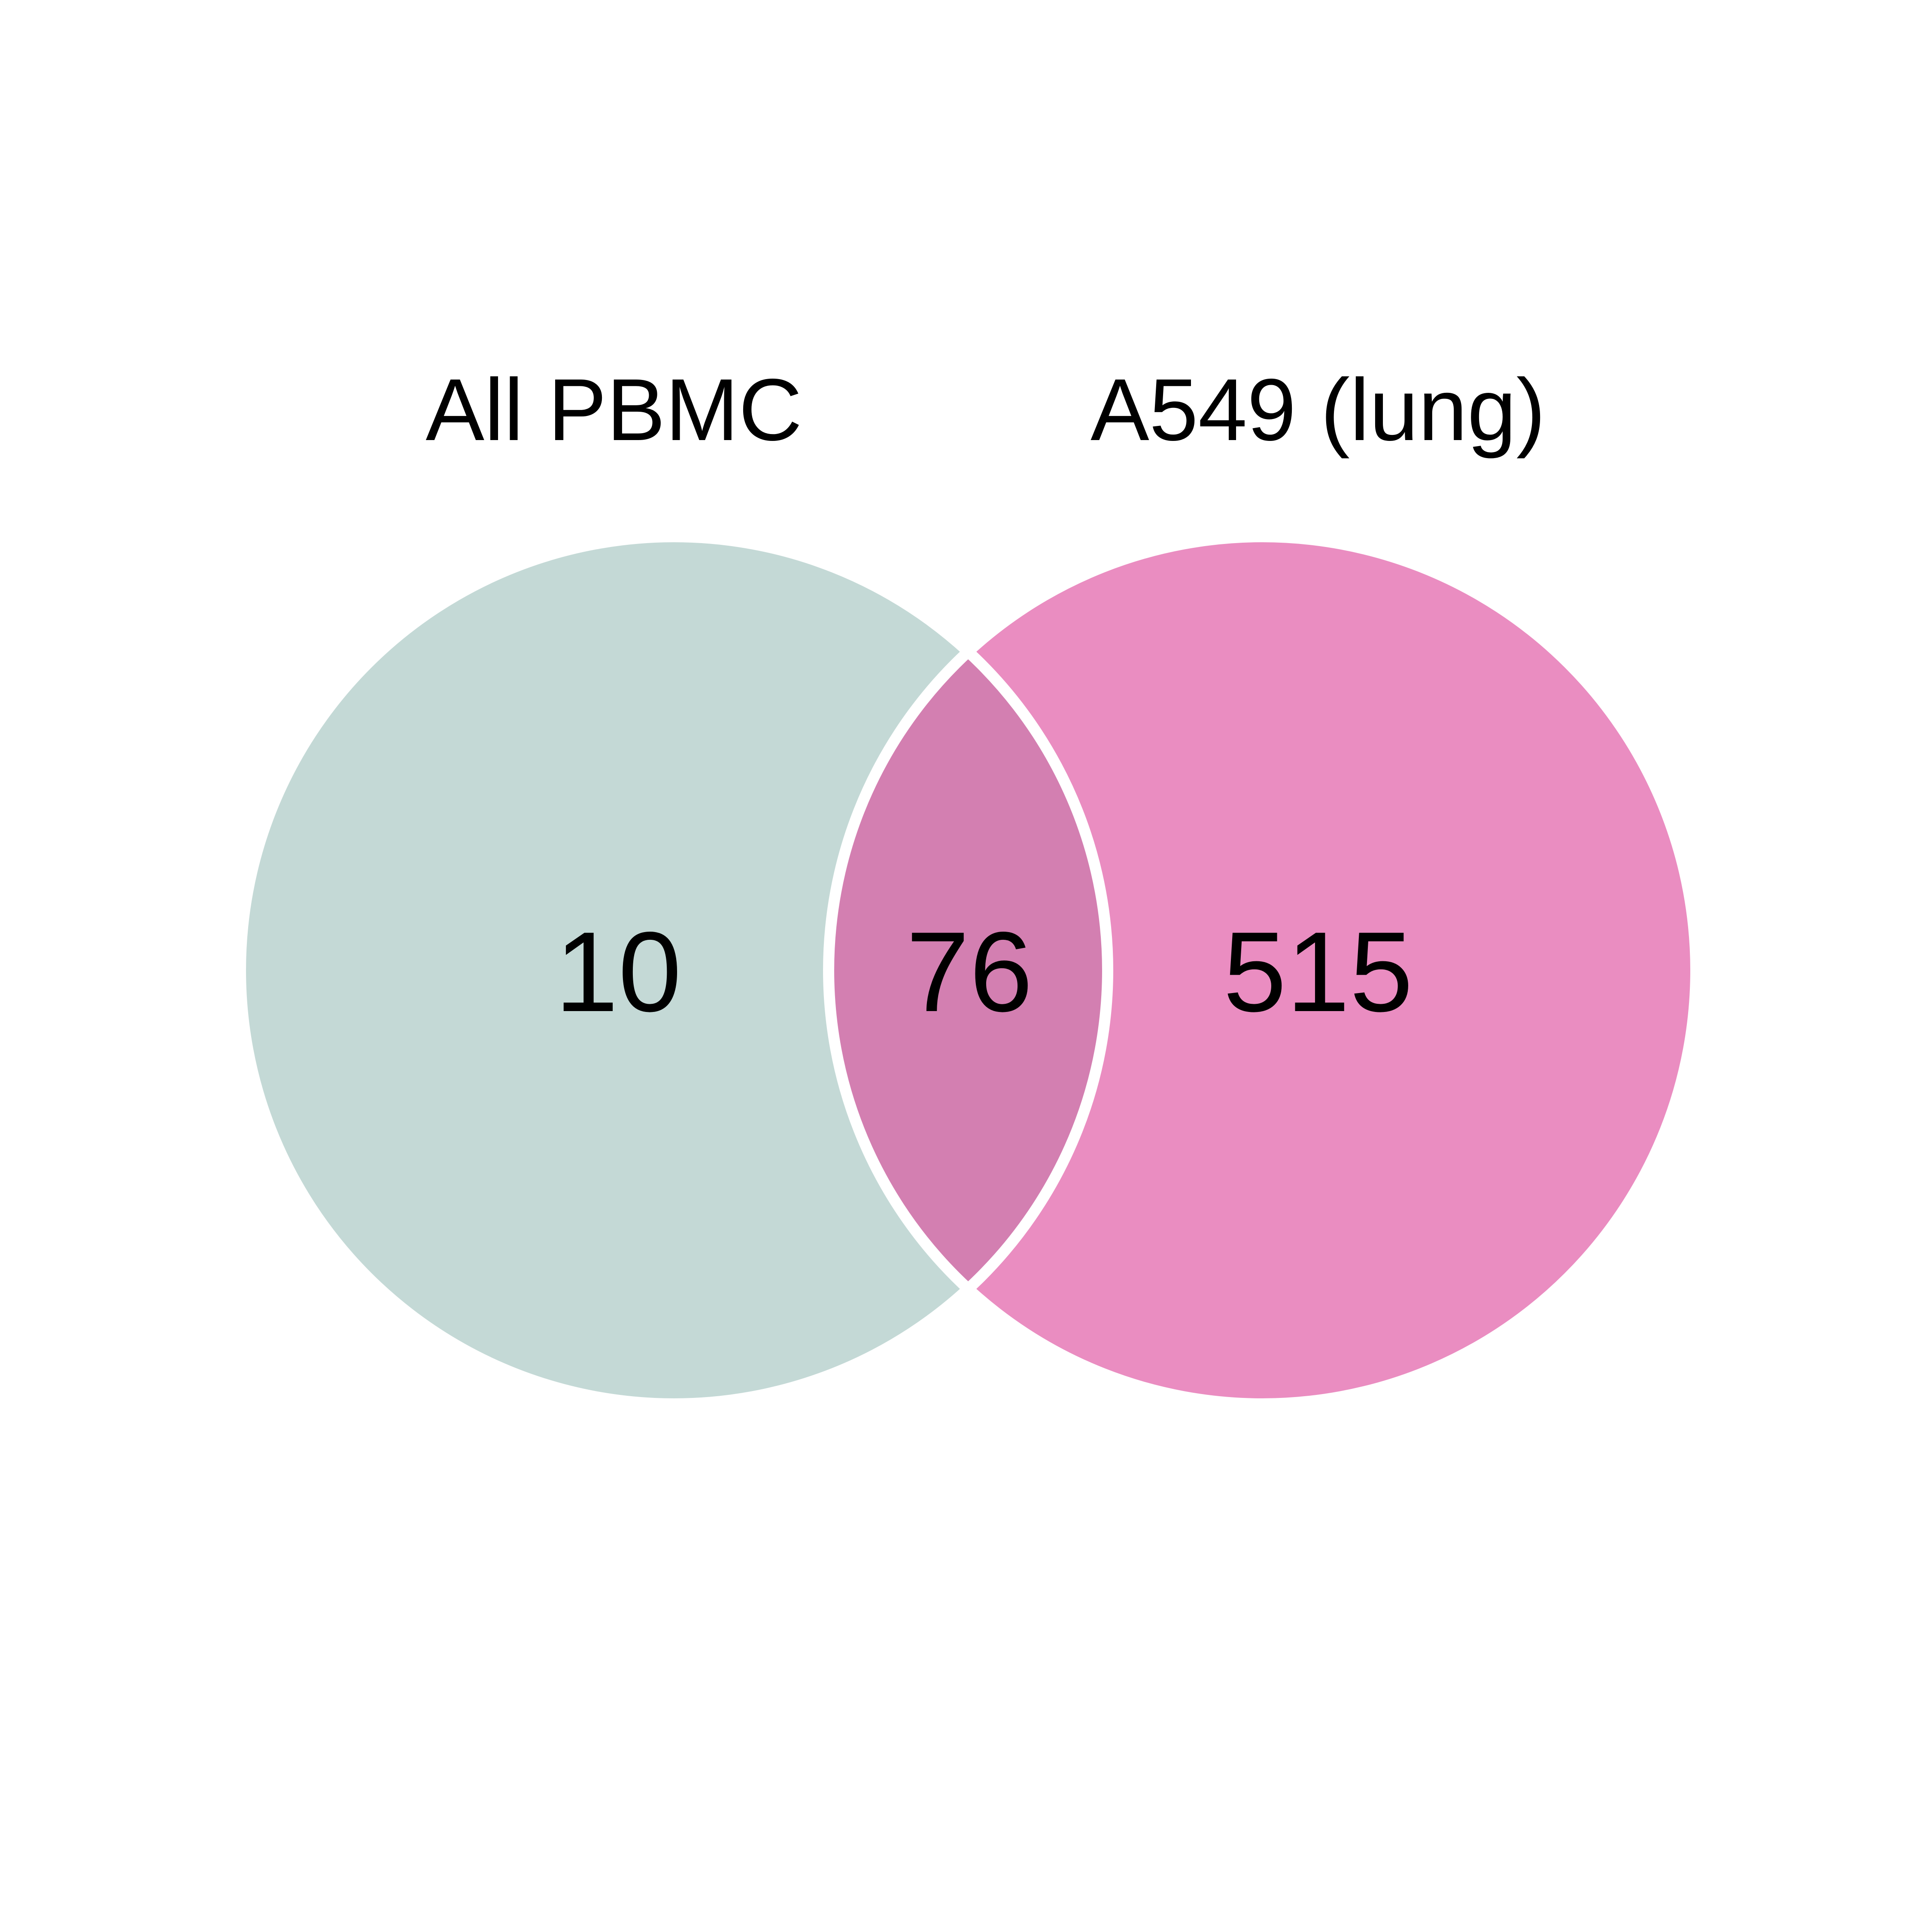  Describe the element at coordinates (614, 410) in the screenshot. I see `set-label-all-pbmc: All PBMC` at that location.